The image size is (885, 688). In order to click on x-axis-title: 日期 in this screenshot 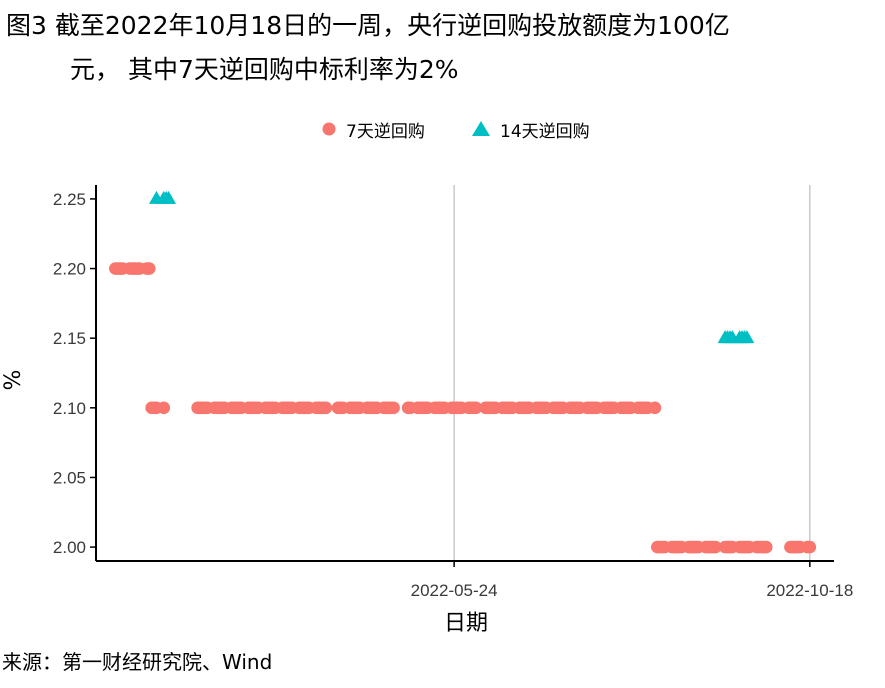, I will do `click(466, 623)`.